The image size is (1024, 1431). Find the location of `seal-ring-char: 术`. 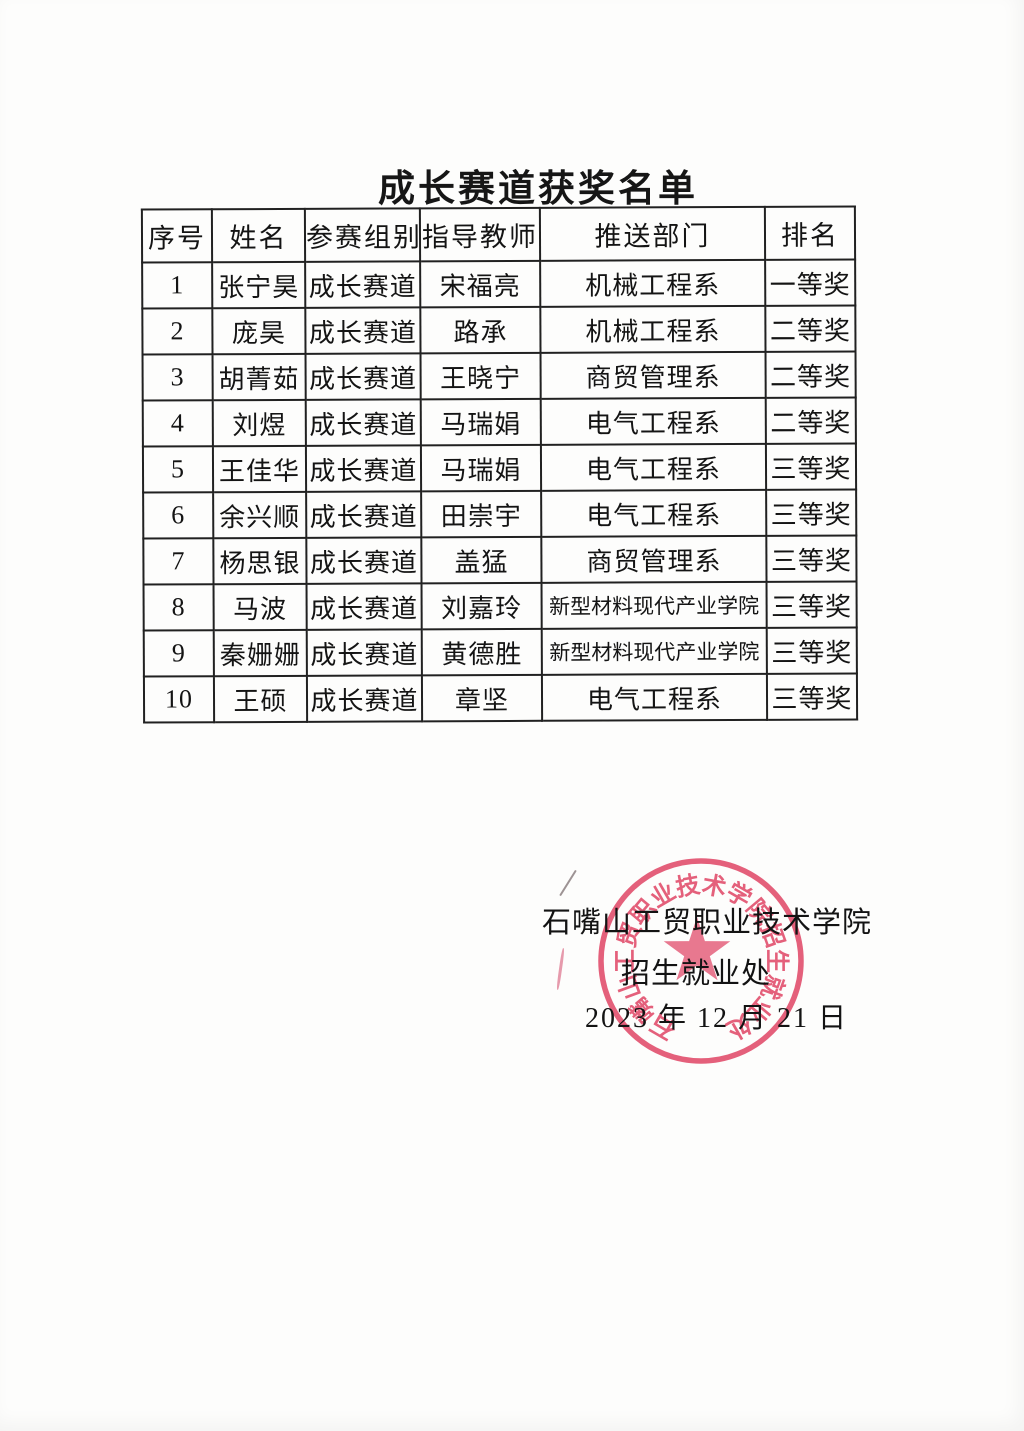

seal-ring-char: 术 is located at coordinates (714, 886).